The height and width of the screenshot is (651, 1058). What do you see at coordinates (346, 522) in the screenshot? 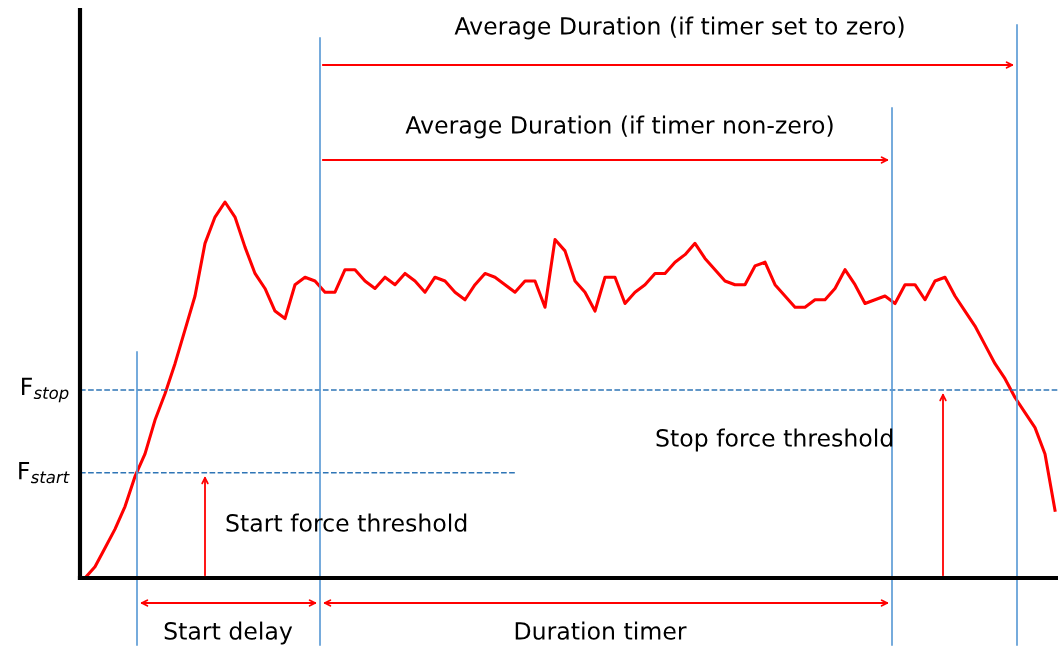
I see `annotation: Start force threshold` at bounding box center [346, 522].